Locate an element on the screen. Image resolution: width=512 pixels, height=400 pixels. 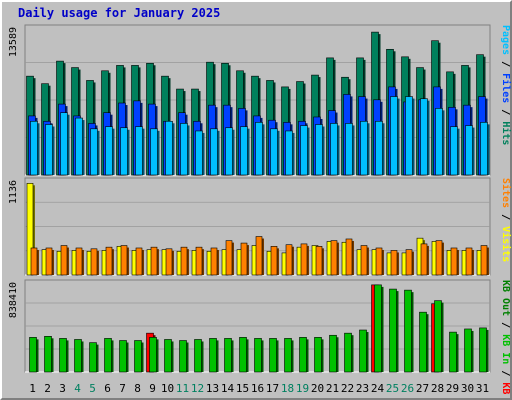
x-tick-label: 30 is located at coordinates (467, 388).